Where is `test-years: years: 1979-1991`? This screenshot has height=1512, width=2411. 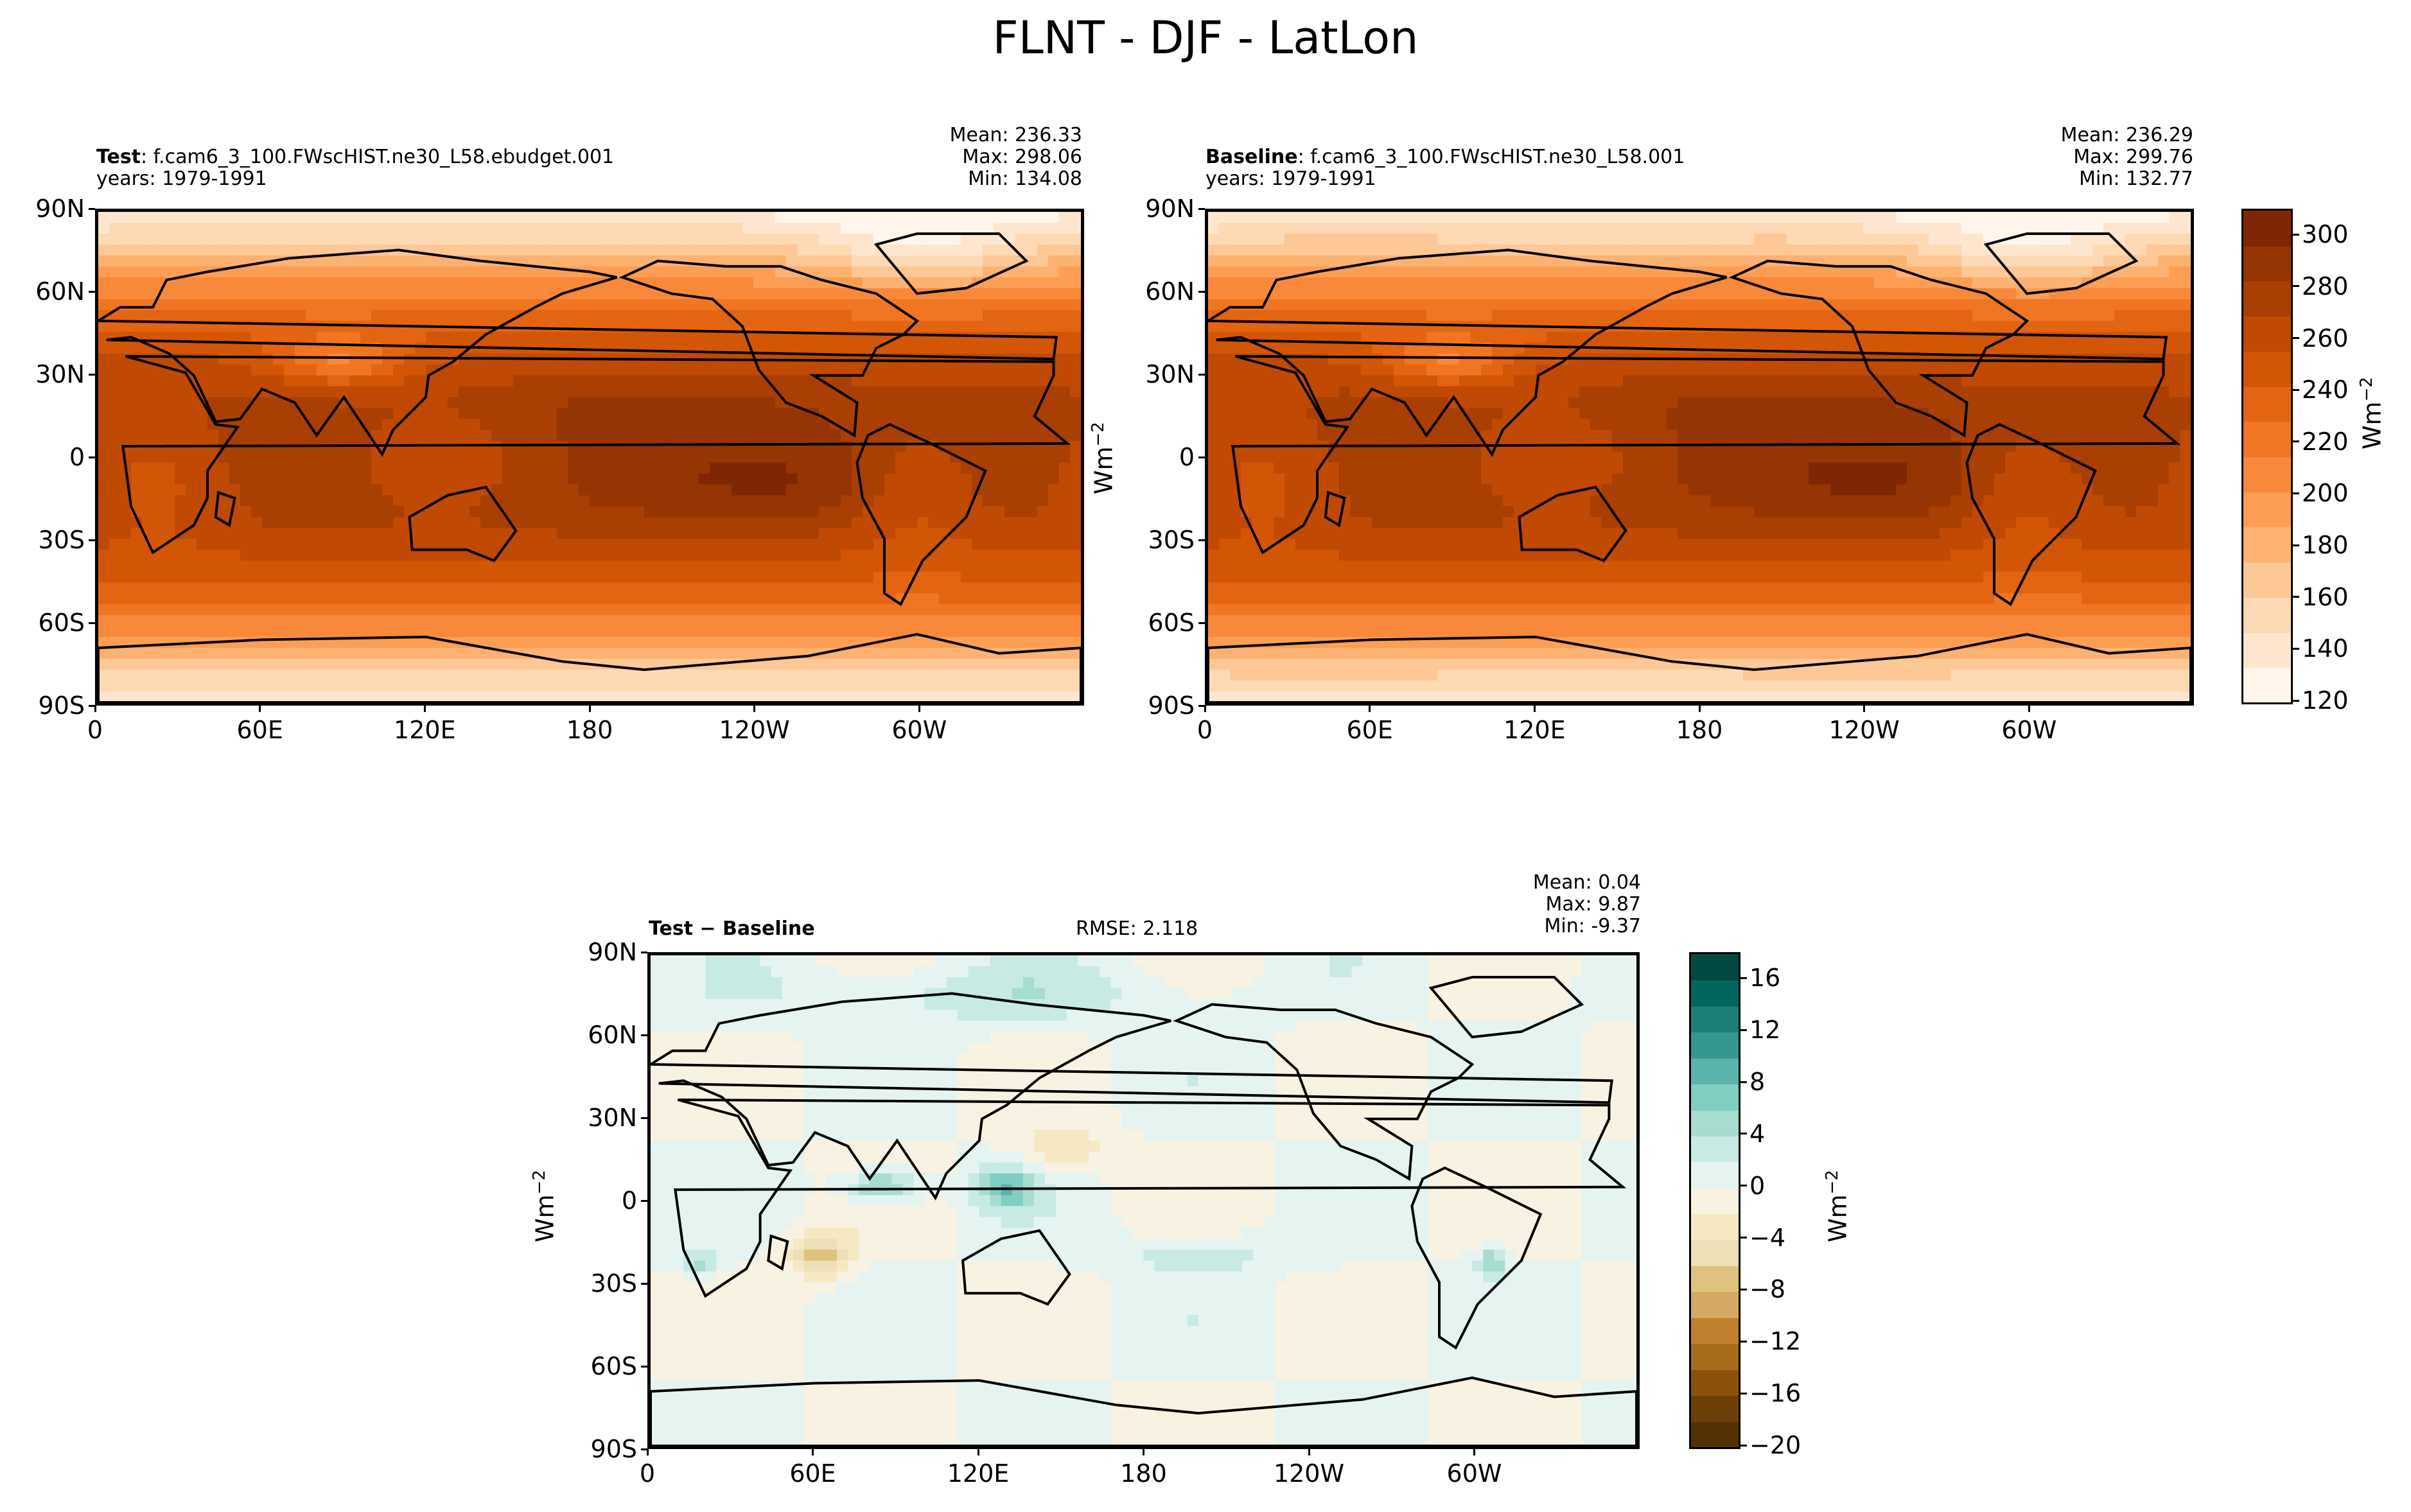
test-years: years: 1979-1991 is located at coordinates (182, 179).